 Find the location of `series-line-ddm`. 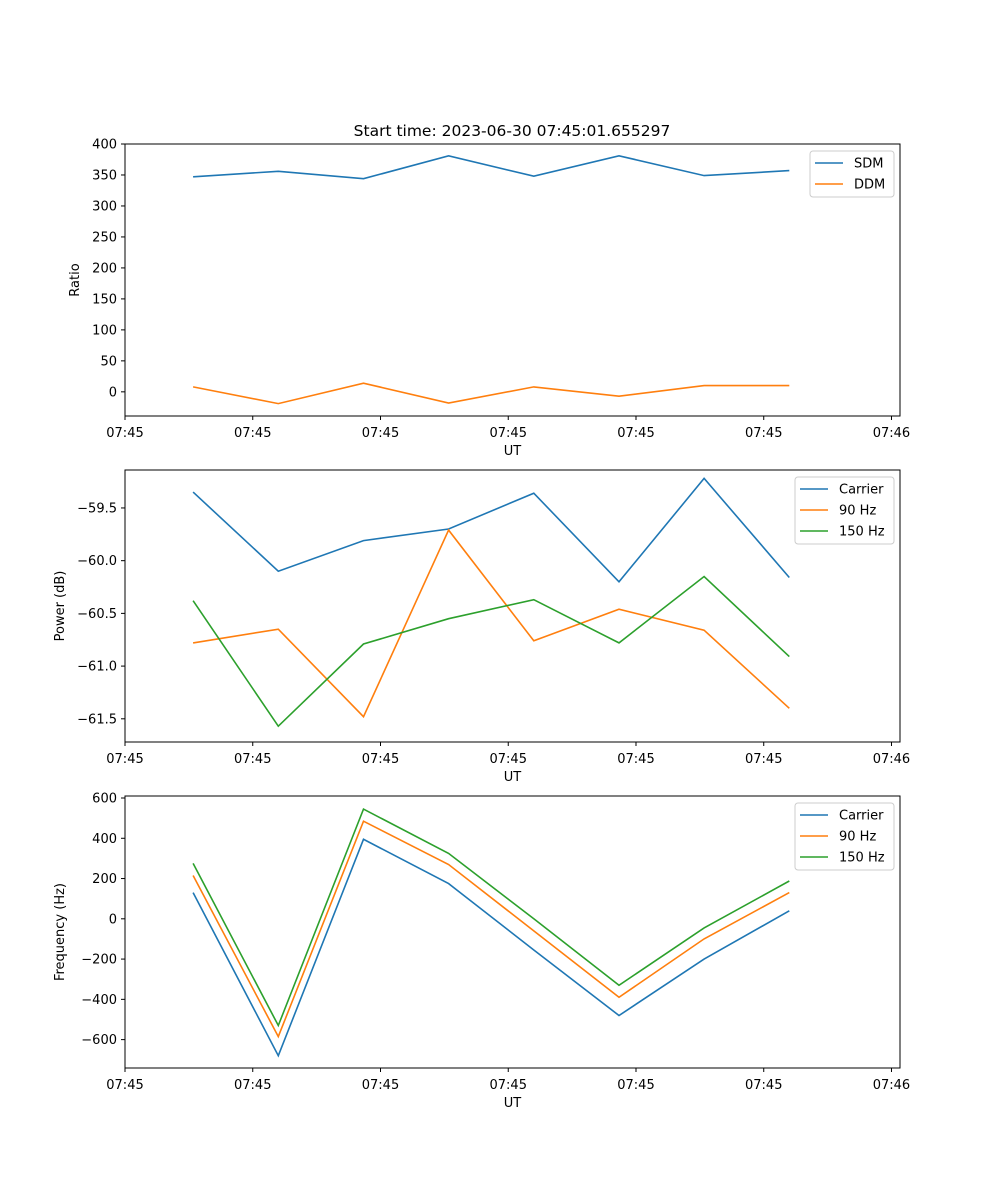

series-line-ddm is located at coordinates (491, 393).